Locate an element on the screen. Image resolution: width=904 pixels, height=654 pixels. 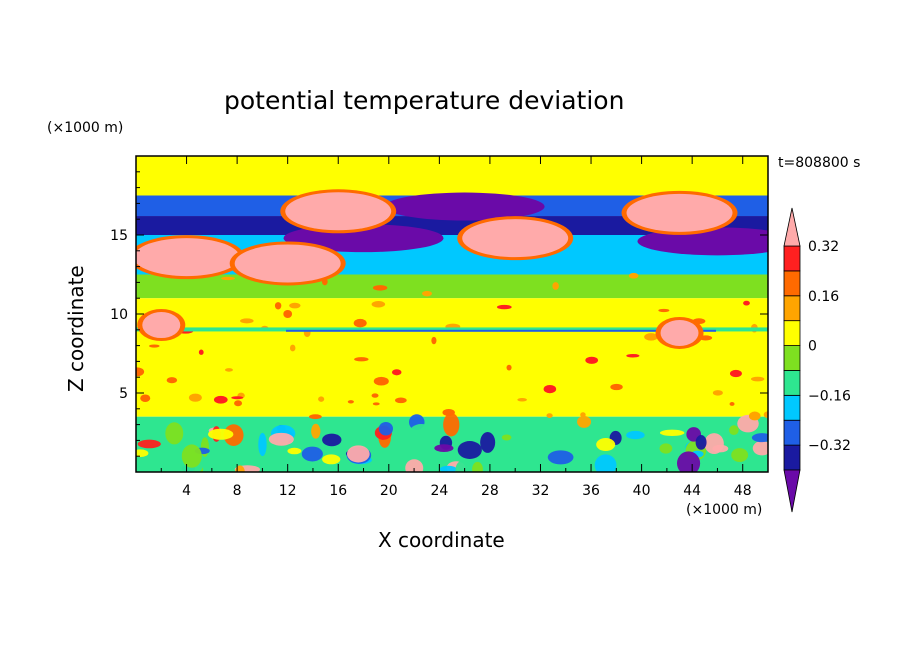
y-tick-label: 15 is located at coordinates (119, 236).